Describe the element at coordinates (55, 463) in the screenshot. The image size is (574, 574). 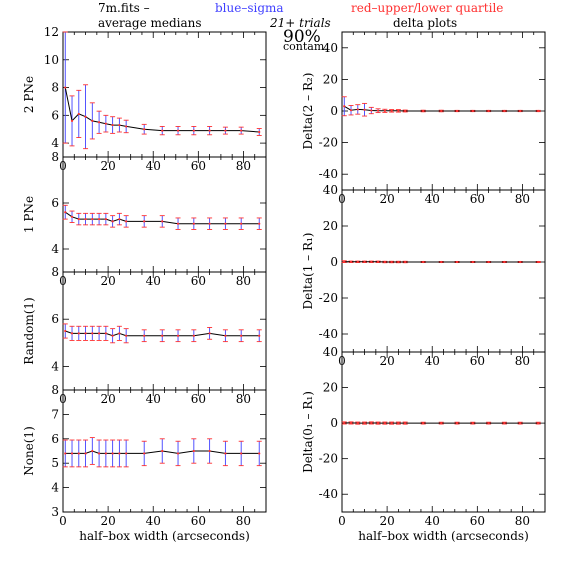
I see `y-tick-label: 5` at that location.